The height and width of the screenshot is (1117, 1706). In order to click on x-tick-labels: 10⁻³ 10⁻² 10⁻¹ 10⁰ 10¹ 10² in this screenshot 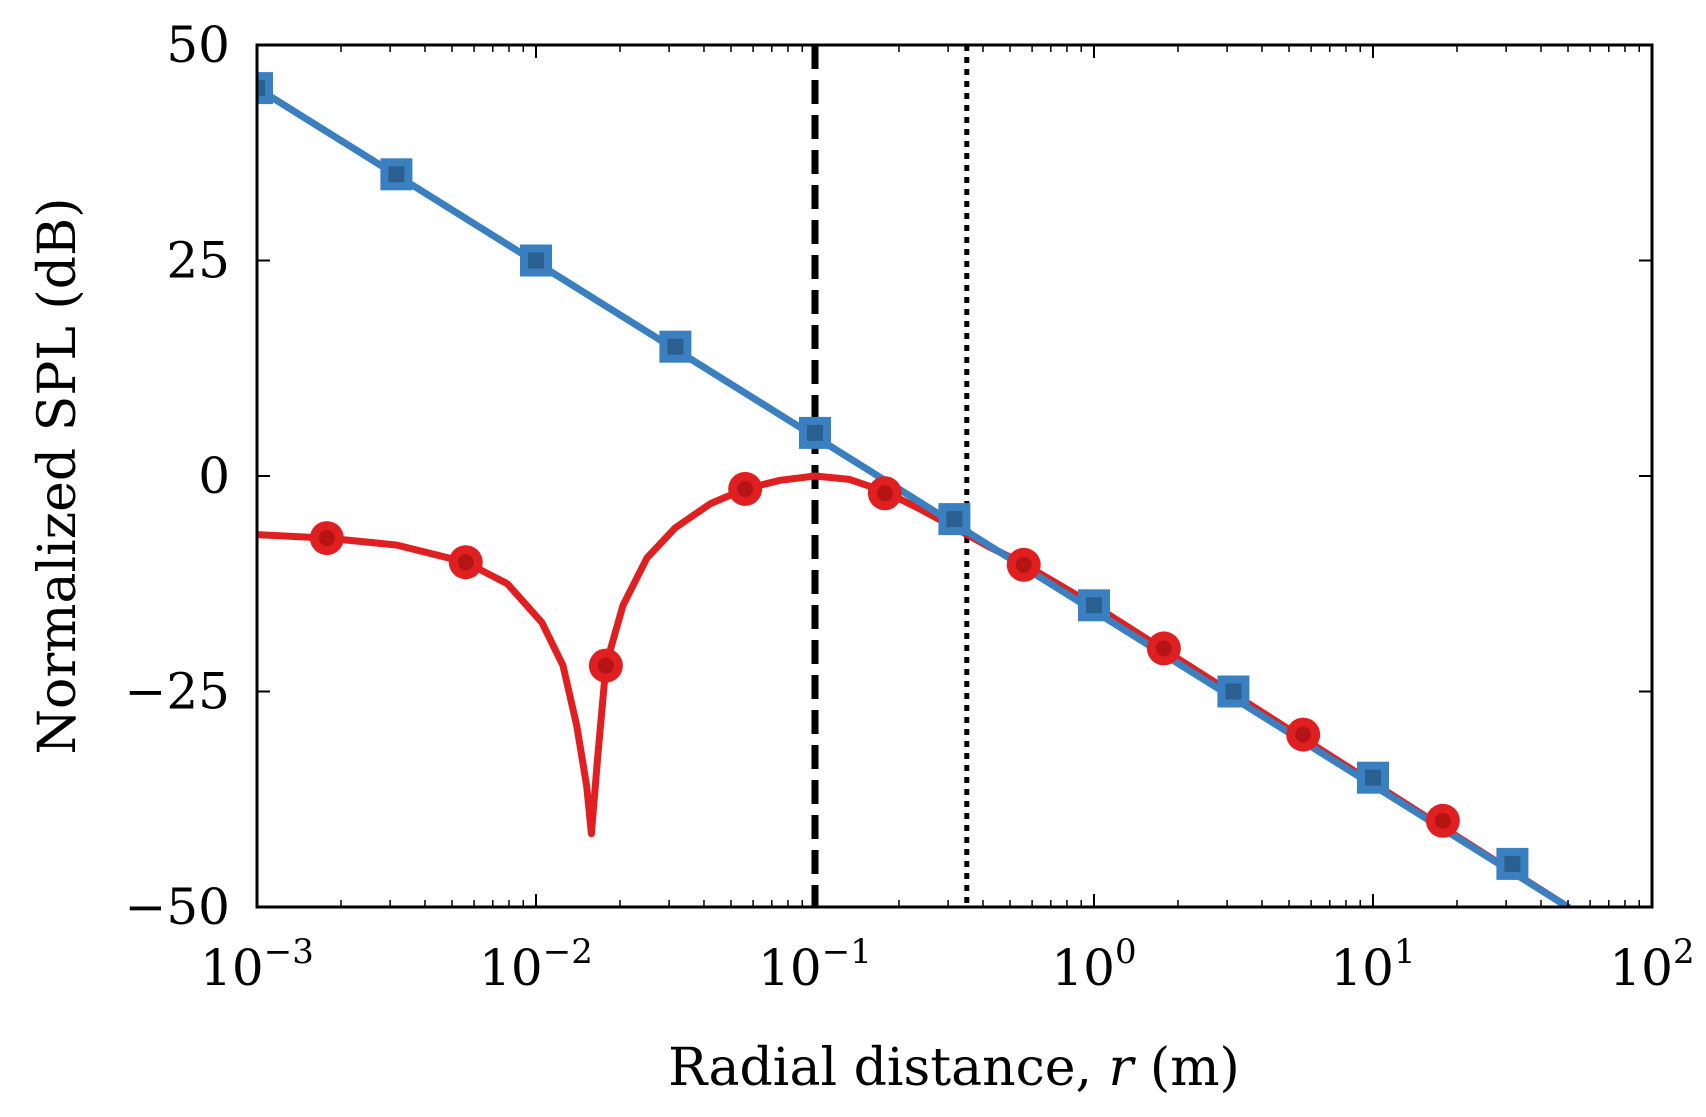, I will do `click(947, 964)`.